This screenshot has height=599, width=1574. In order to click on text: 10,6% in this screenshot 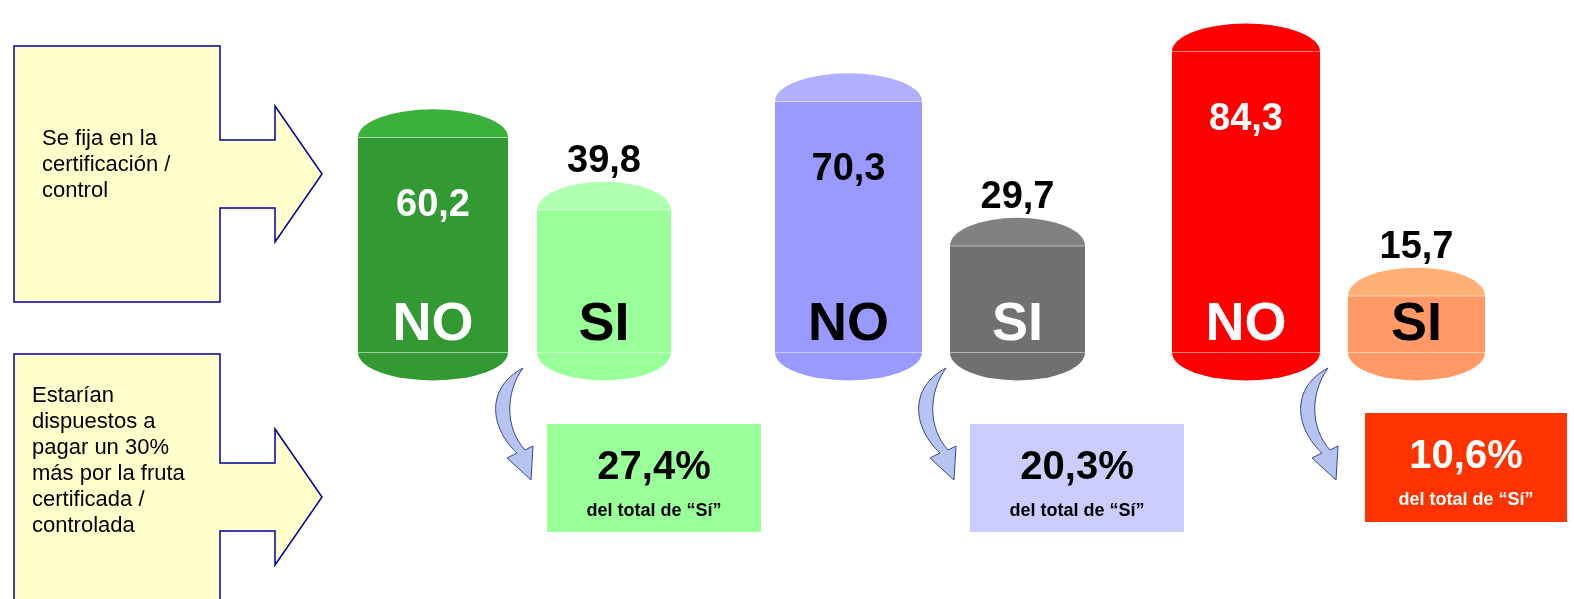, I will do `click(1466, 454)`.